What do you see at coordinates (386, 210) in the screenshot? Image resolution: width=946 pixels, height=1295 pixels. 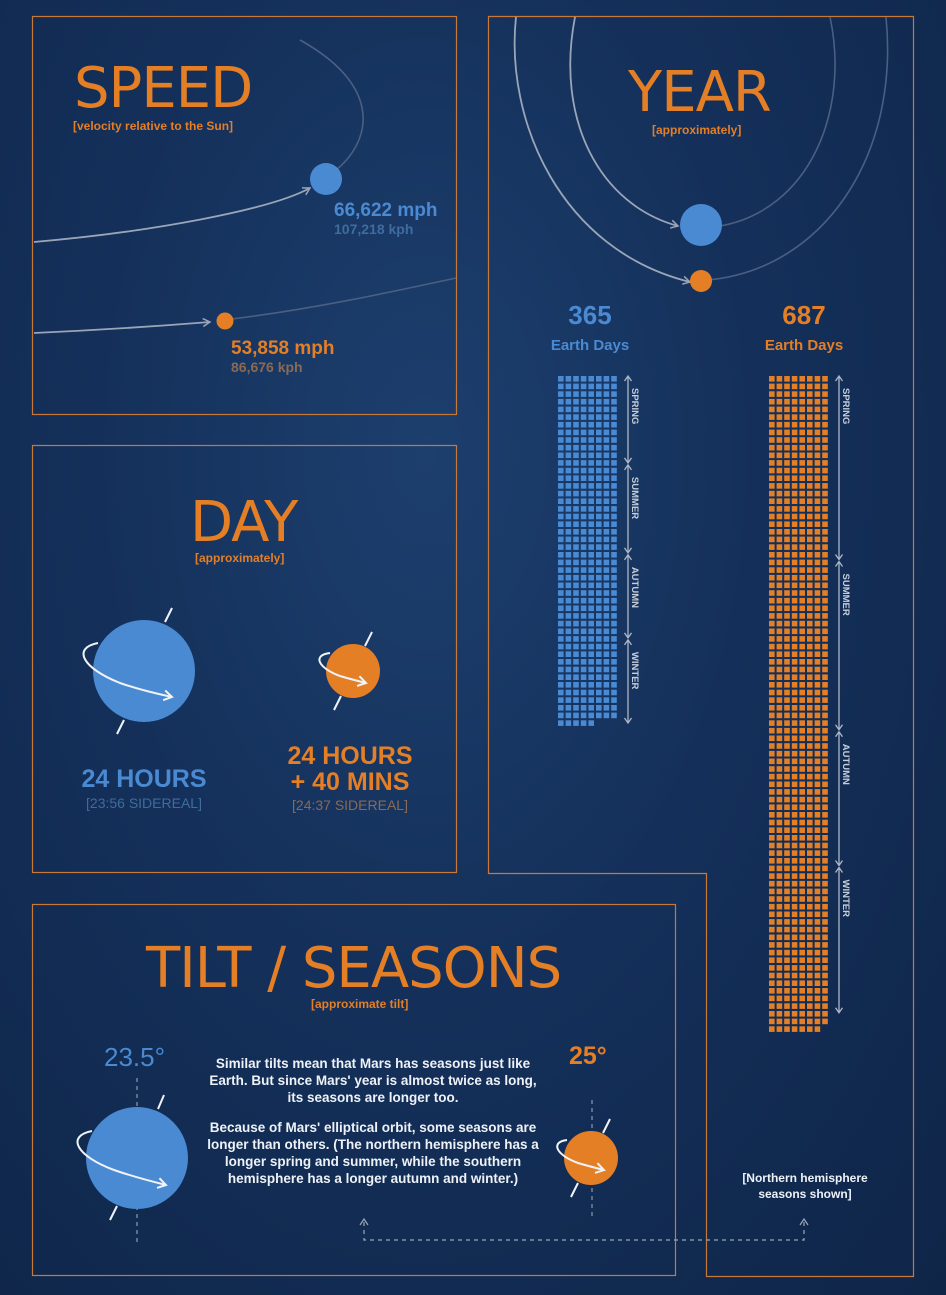 I see `earth-speed-mph: 66,622 mph` at bounding box center [386, 210].